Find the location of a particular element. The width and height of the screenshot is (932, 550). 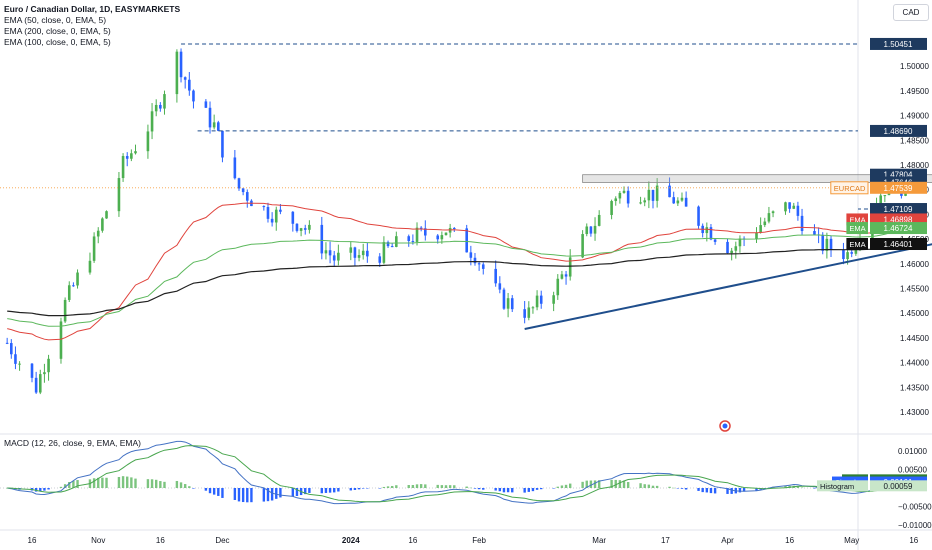

time-axis-tick: Mar is located at coordinates (599, 540).